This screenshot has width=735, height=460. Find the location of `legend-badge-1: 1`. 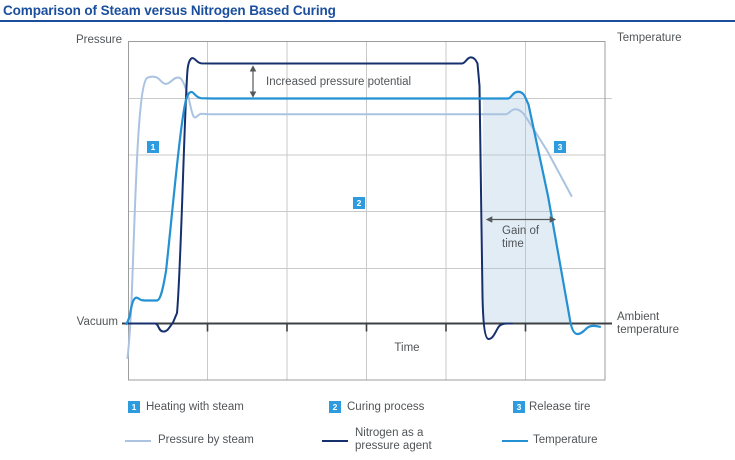

legend-badge-1: 1 is located at coordinates (134, 407).